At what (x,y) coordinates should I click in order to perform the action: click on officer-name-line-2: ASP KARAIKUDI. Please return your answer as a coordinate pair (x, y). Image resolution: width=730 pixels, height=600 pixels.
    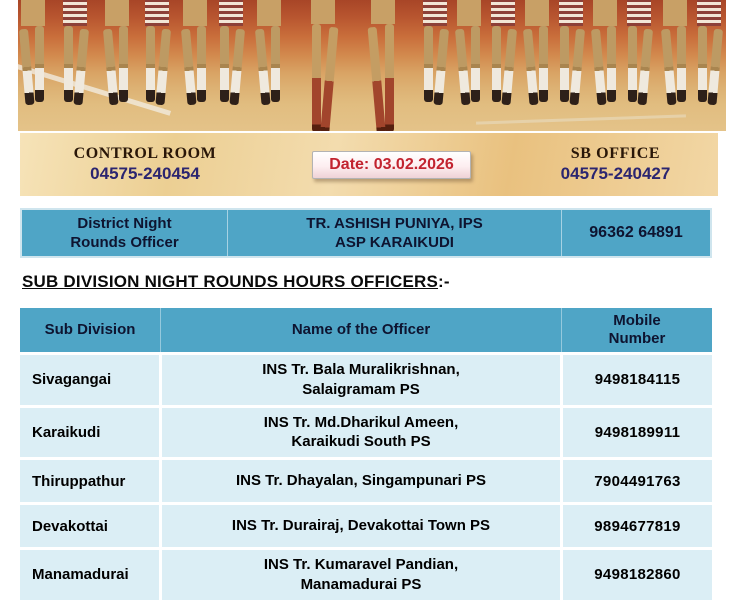
    Looking at the image, I should click on (394, 242).